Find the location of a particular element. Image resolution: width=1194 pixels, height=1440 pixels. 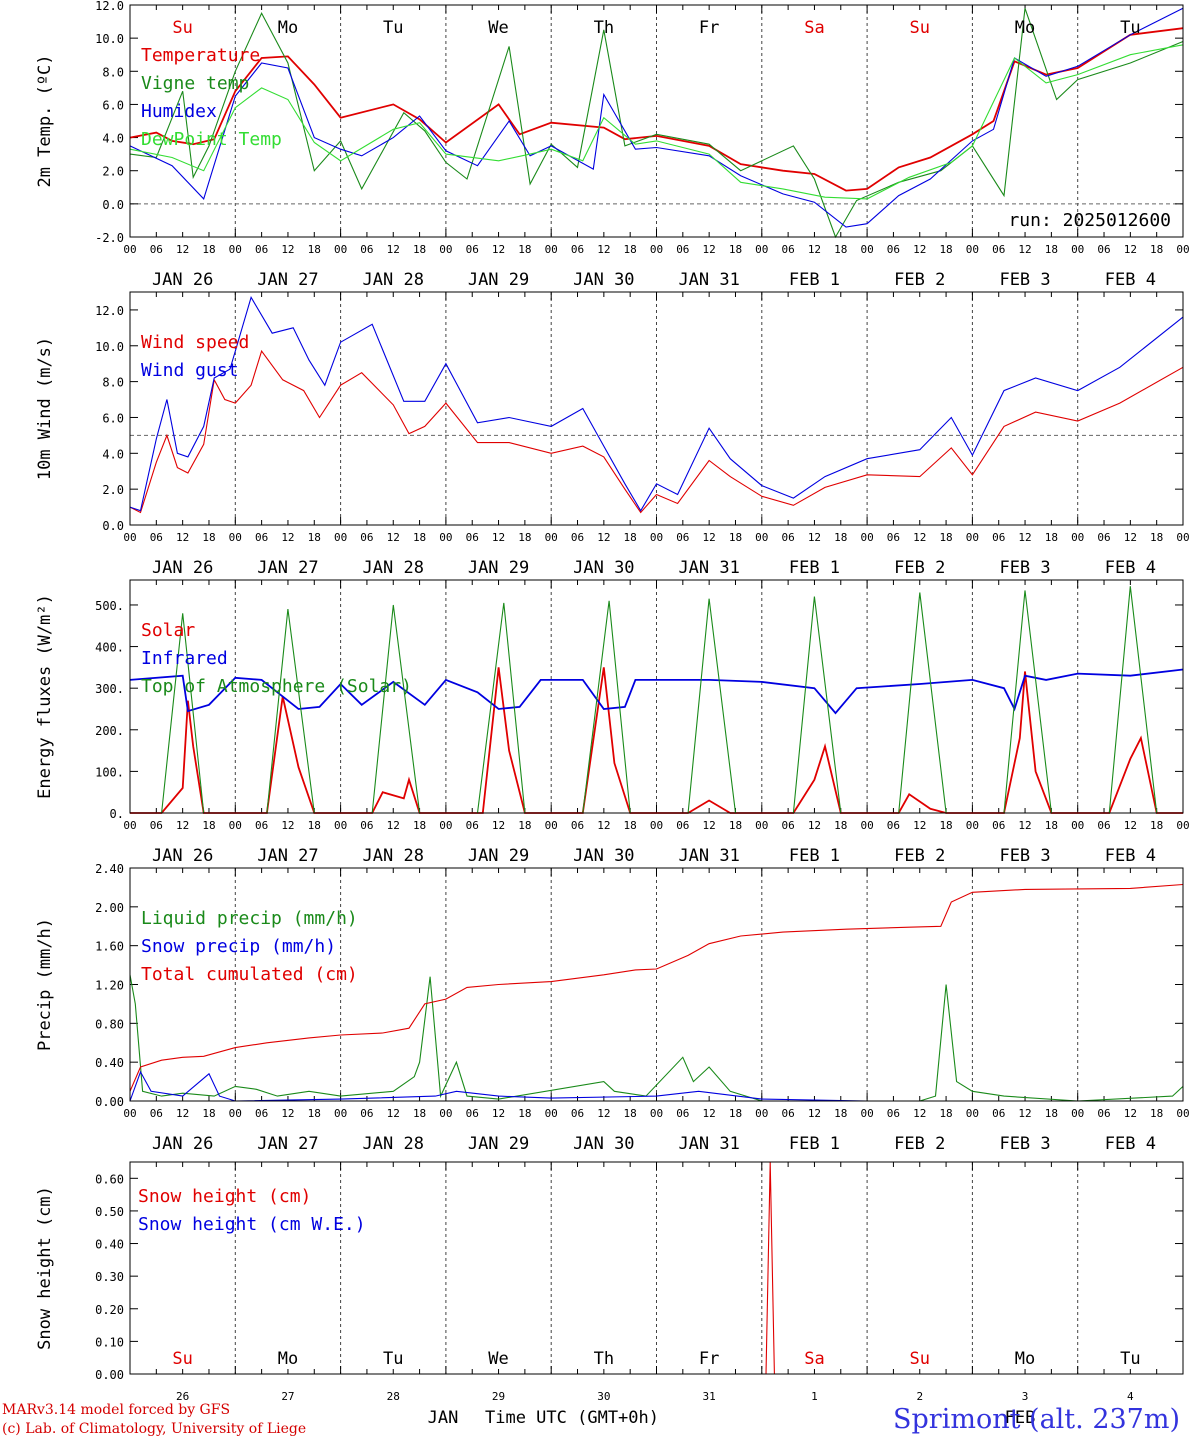

y-tick-label: 0.40 is located at coordinates (109, 1063).